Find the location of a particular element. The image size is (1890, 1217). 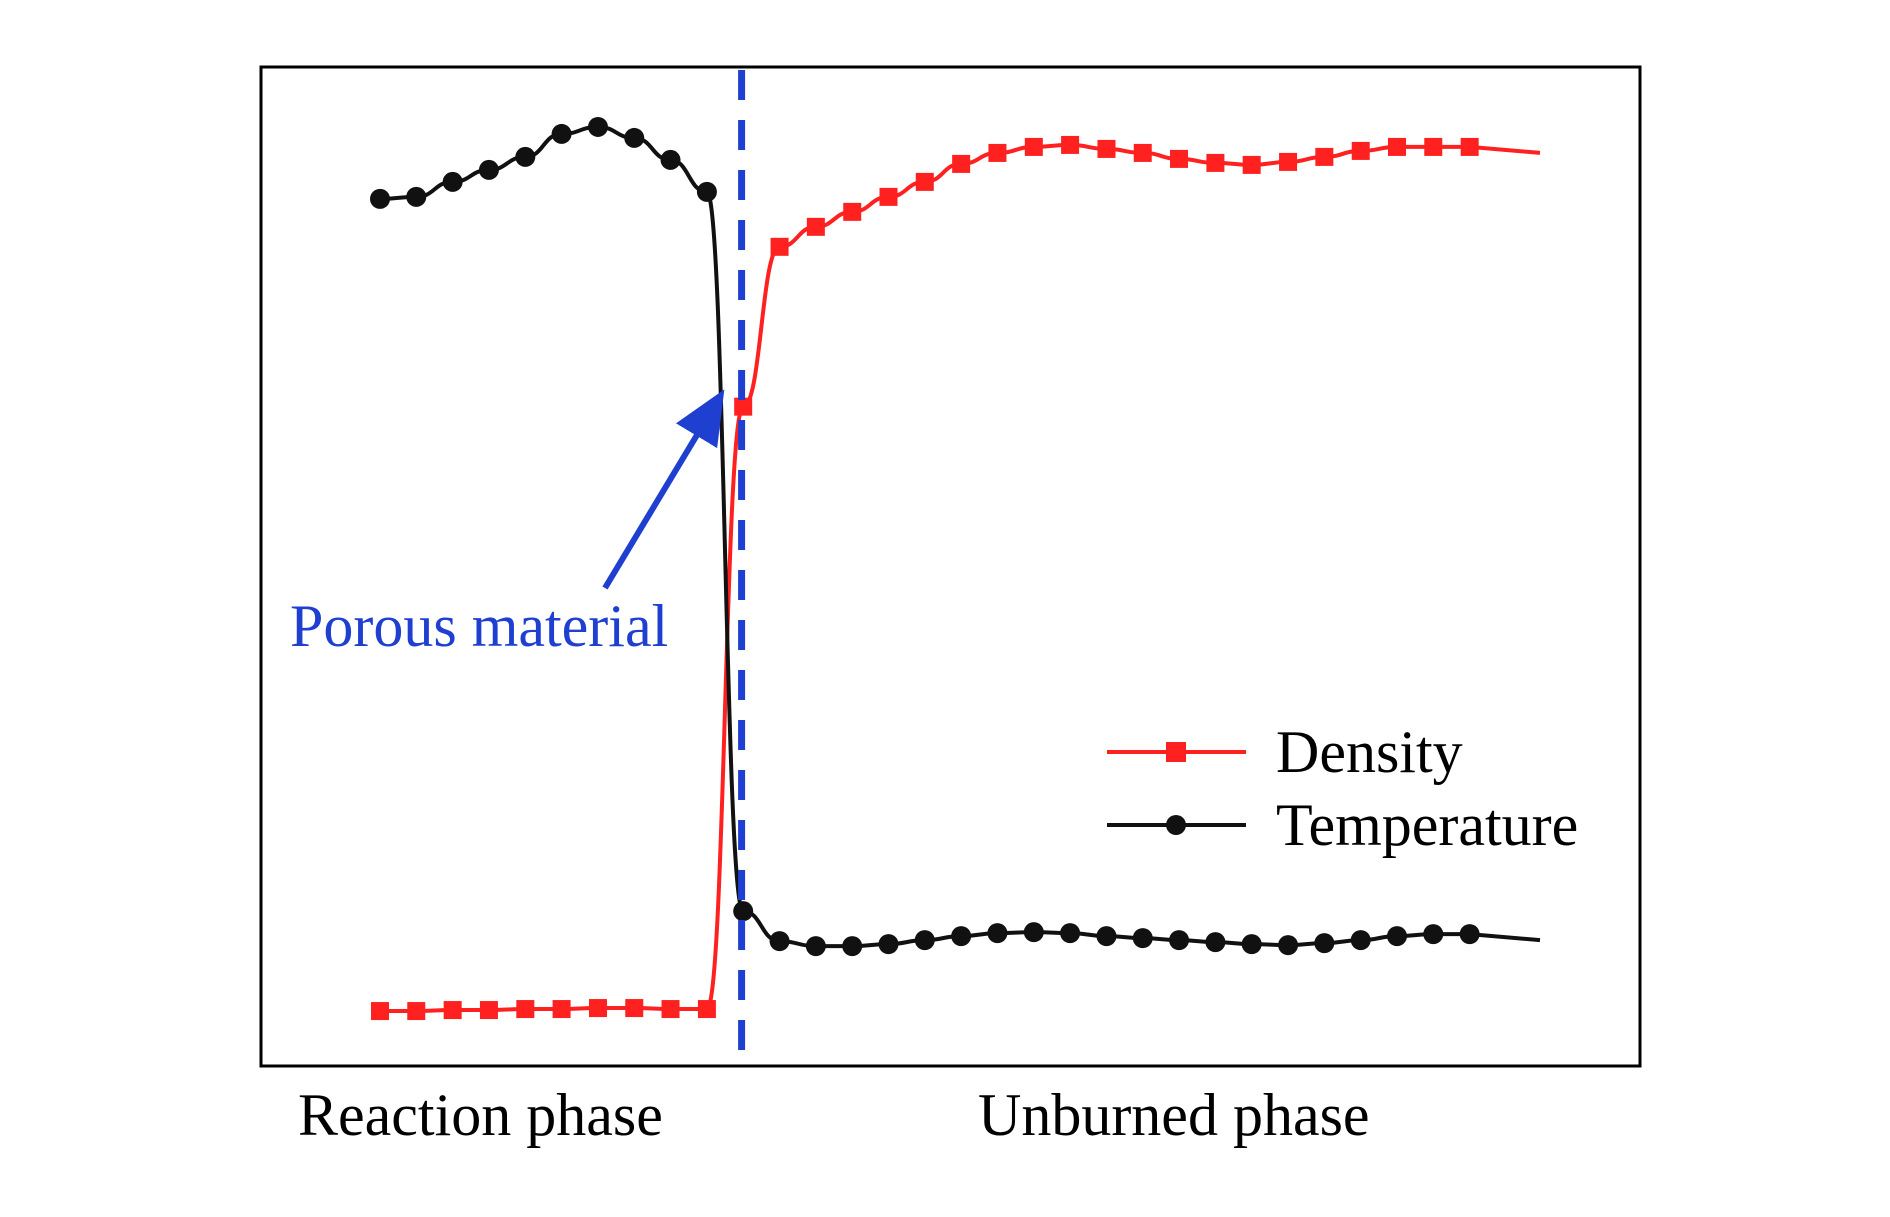

region-label-unburned: Unburned phase is located at coordinates (1174, 1115).